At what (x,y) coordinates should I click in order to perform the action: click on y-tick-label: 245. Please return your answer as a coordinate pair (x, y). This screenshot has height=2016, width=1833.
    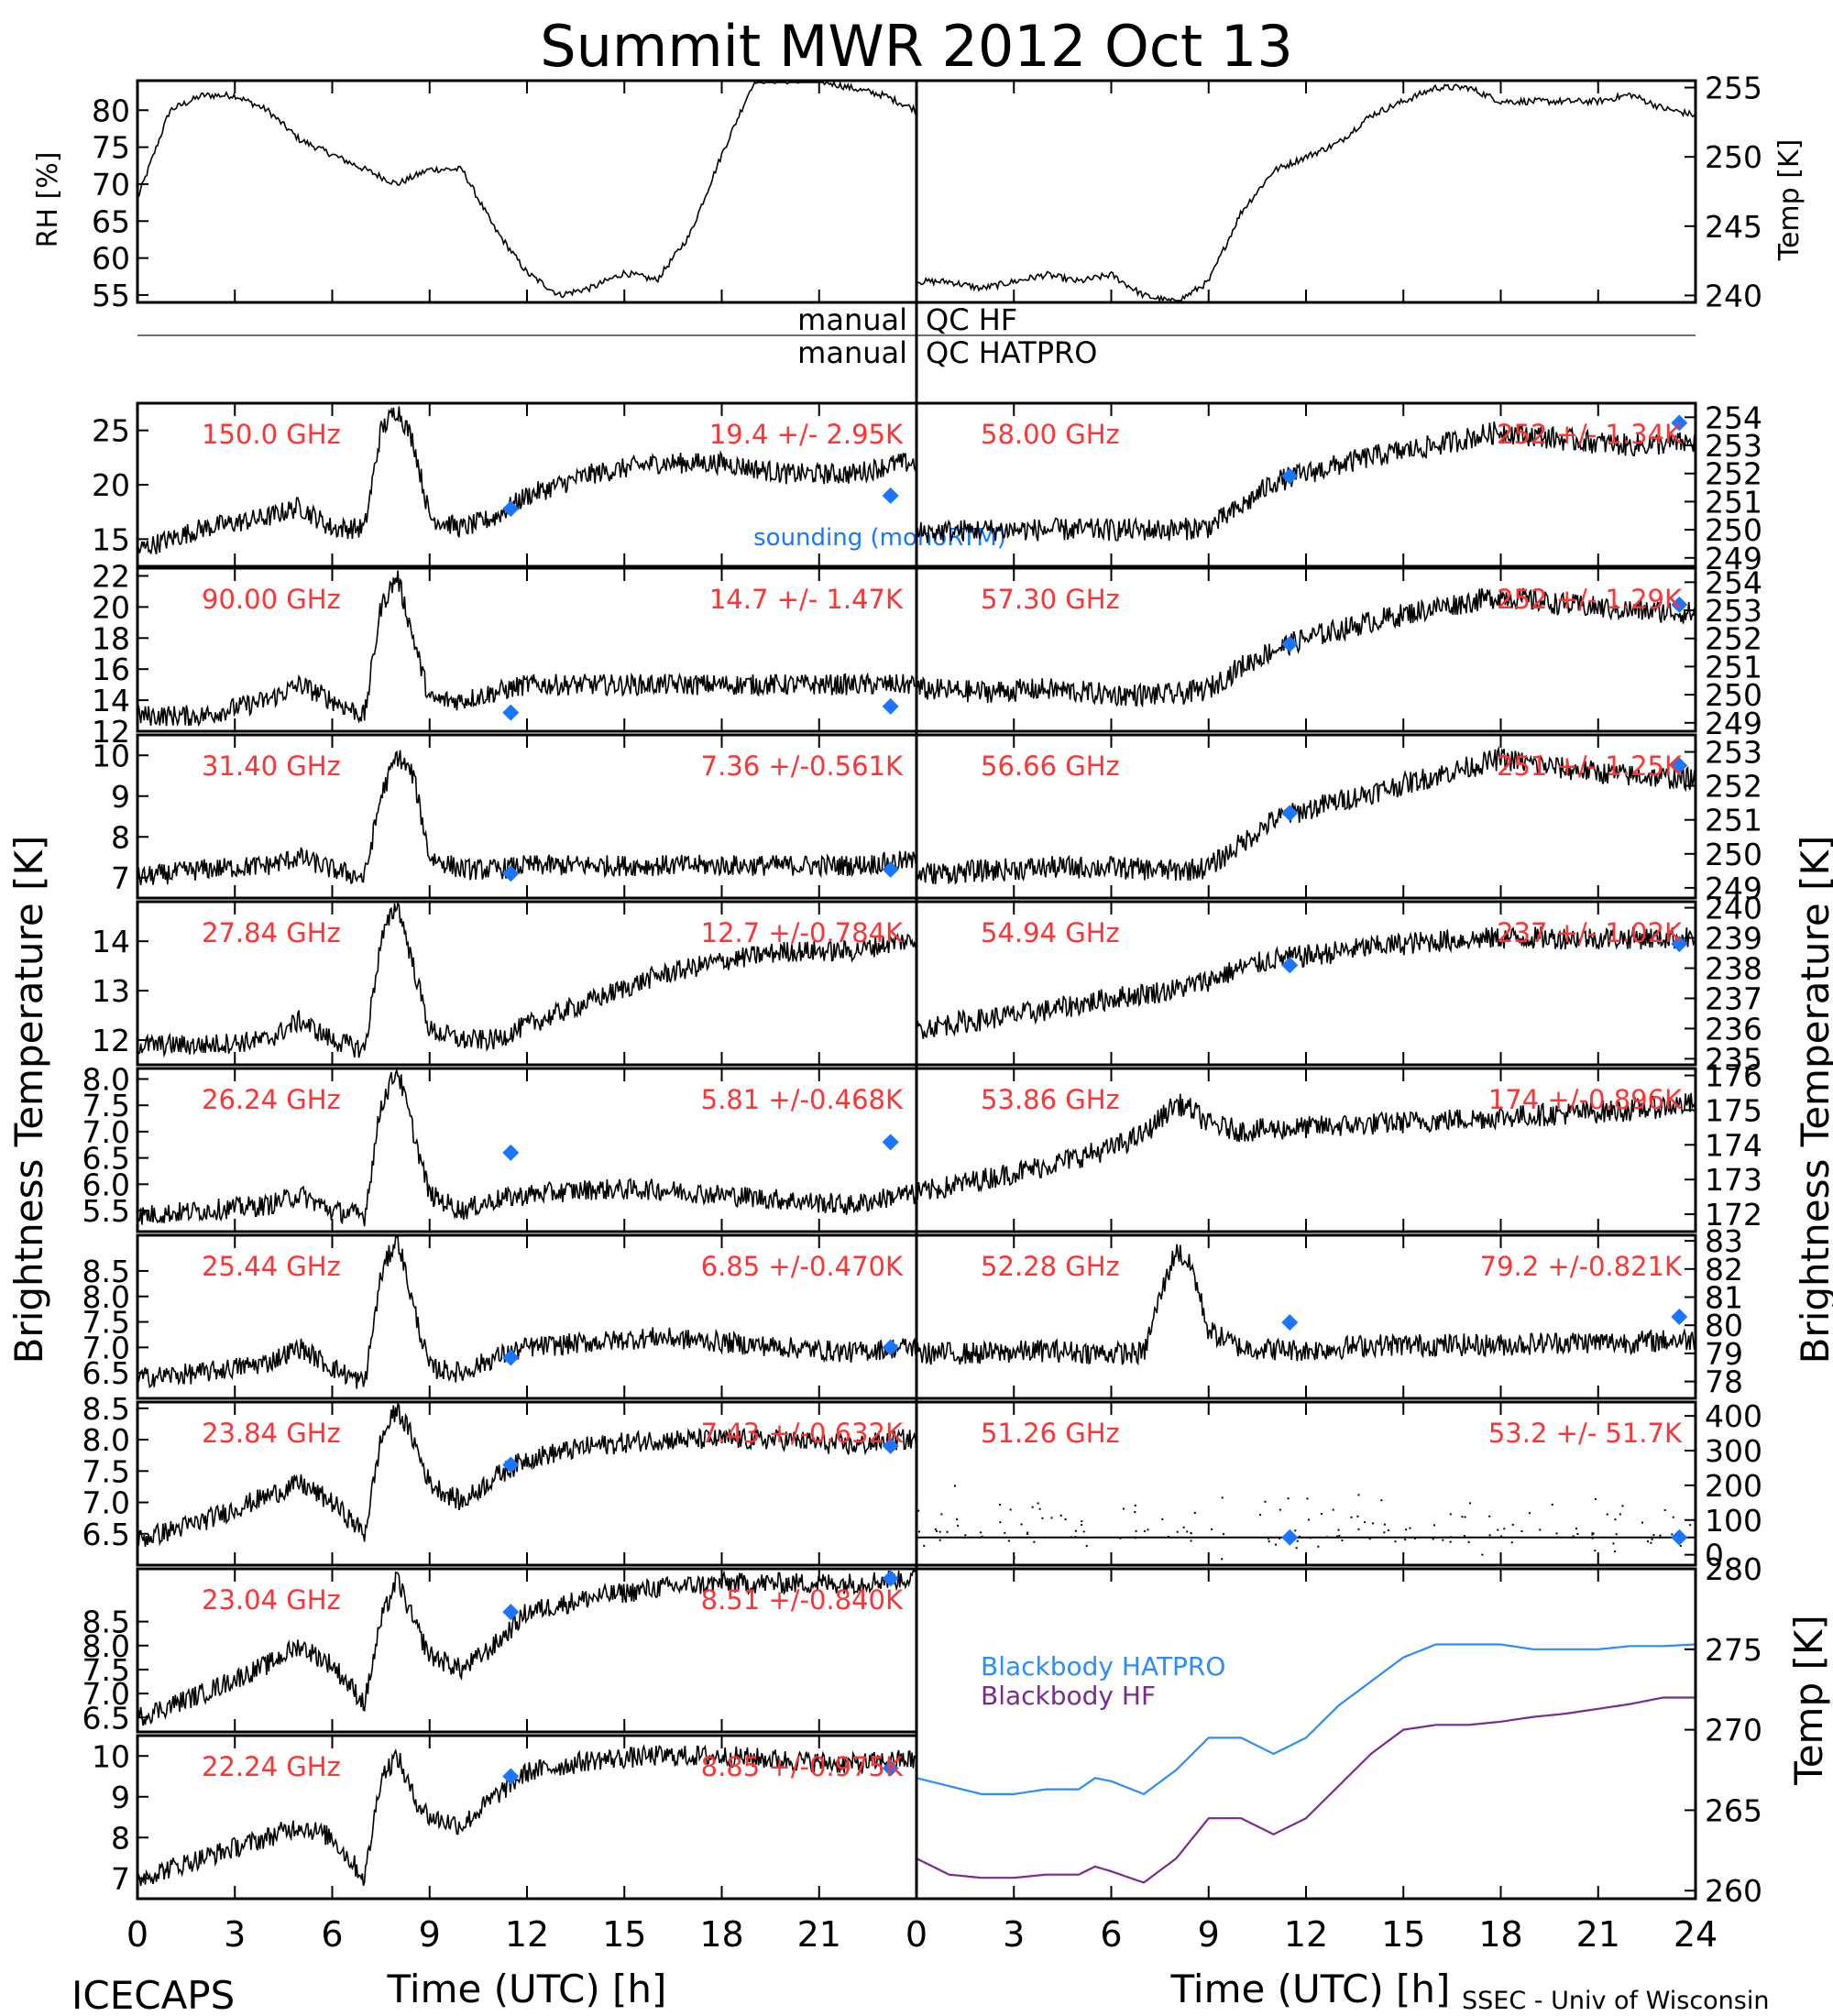
    Looking at the image, I should click on (1733, 227).